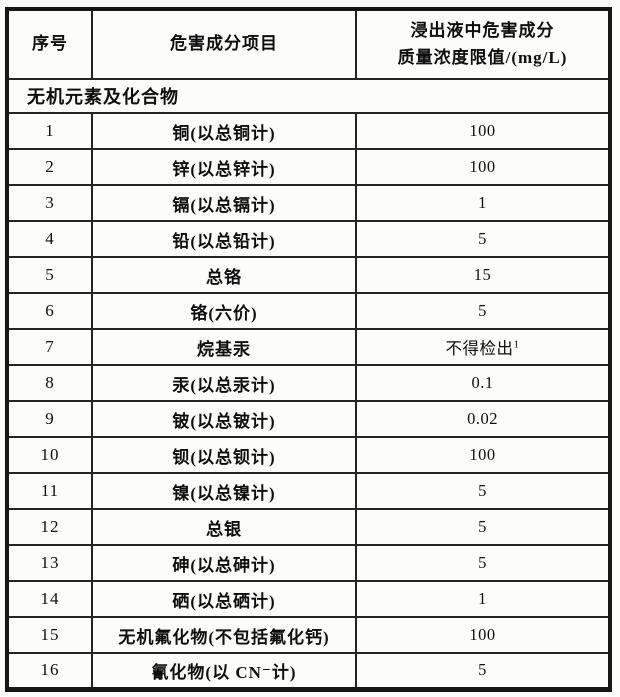  What do you see at coordinates (224, 635) in the screenshot?
I see `row-item: 无机氟化物(不包括氟化钙)` at bounding box center [224, 635].